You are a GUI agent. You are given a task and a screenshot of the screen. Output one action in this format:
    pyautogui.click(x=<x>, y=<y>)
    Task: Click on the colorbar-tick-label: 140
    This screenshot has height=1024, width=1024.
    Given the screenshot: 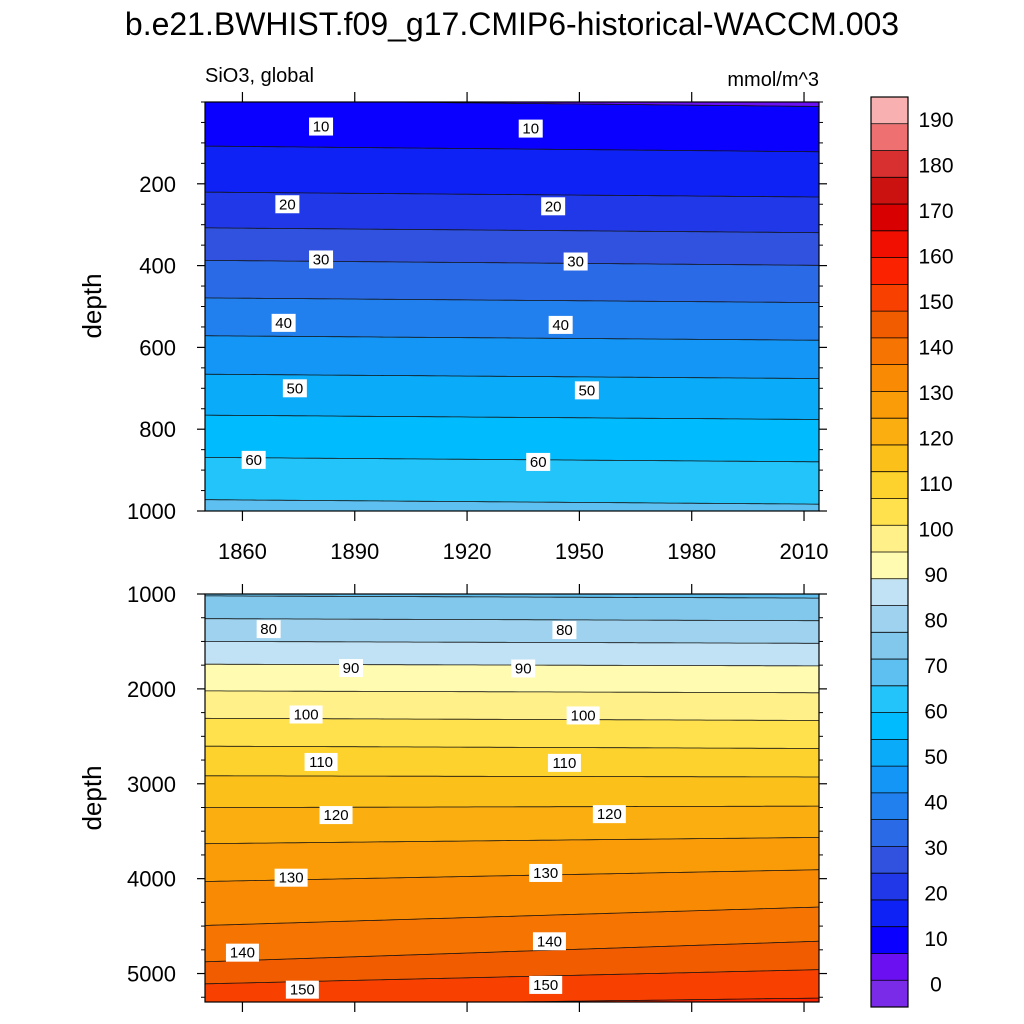 What is the action you would take?
    pyautogui.click(x=935, y=347)
    